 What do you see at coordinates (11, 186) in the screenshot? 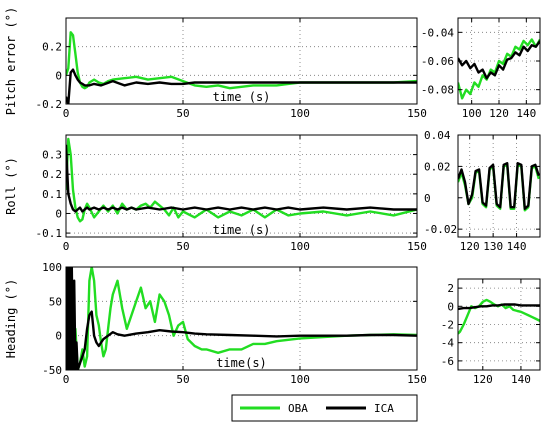
I see `y-axis-label: Roll (°)` at bounding box center [11, 186].